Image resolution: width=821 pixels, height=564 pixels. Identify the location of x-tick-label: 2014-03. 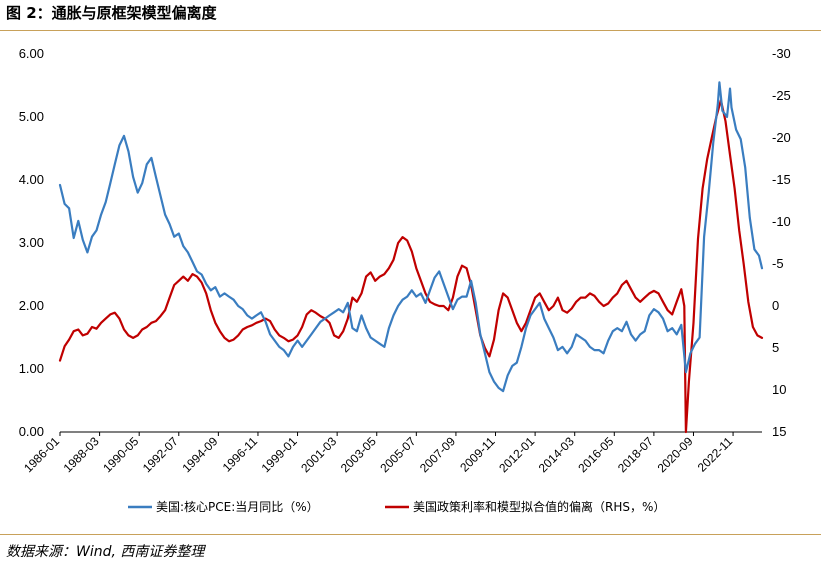
(556, 454).